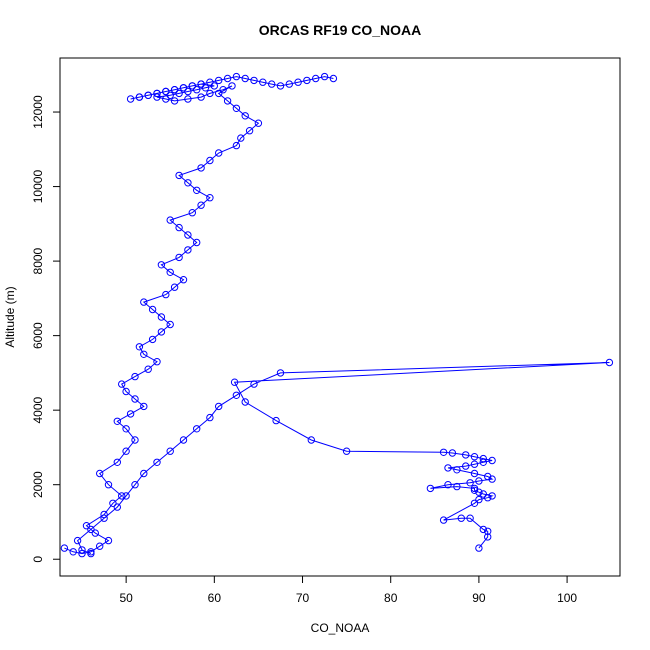 The image size is (650, 650). Describe the element at coordinates (38, 484) in the screenshot. I see `y-tick-label: 2000` at that location.